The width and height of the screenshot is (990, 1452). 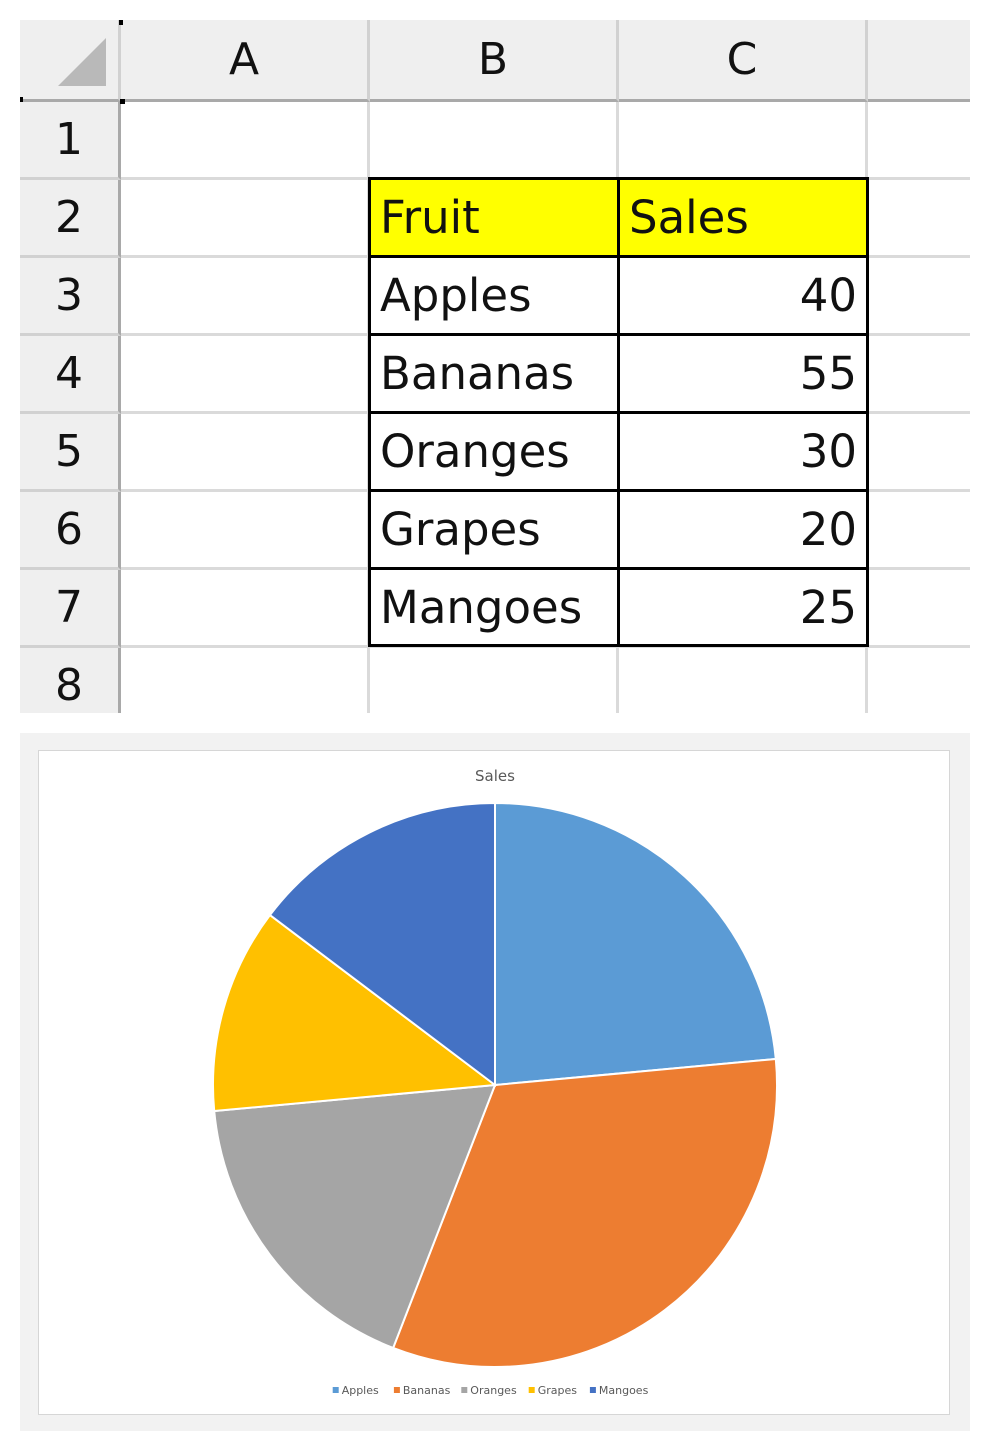 I want to click on legend-swatch-mangoes, so click(x=592, y=1390).